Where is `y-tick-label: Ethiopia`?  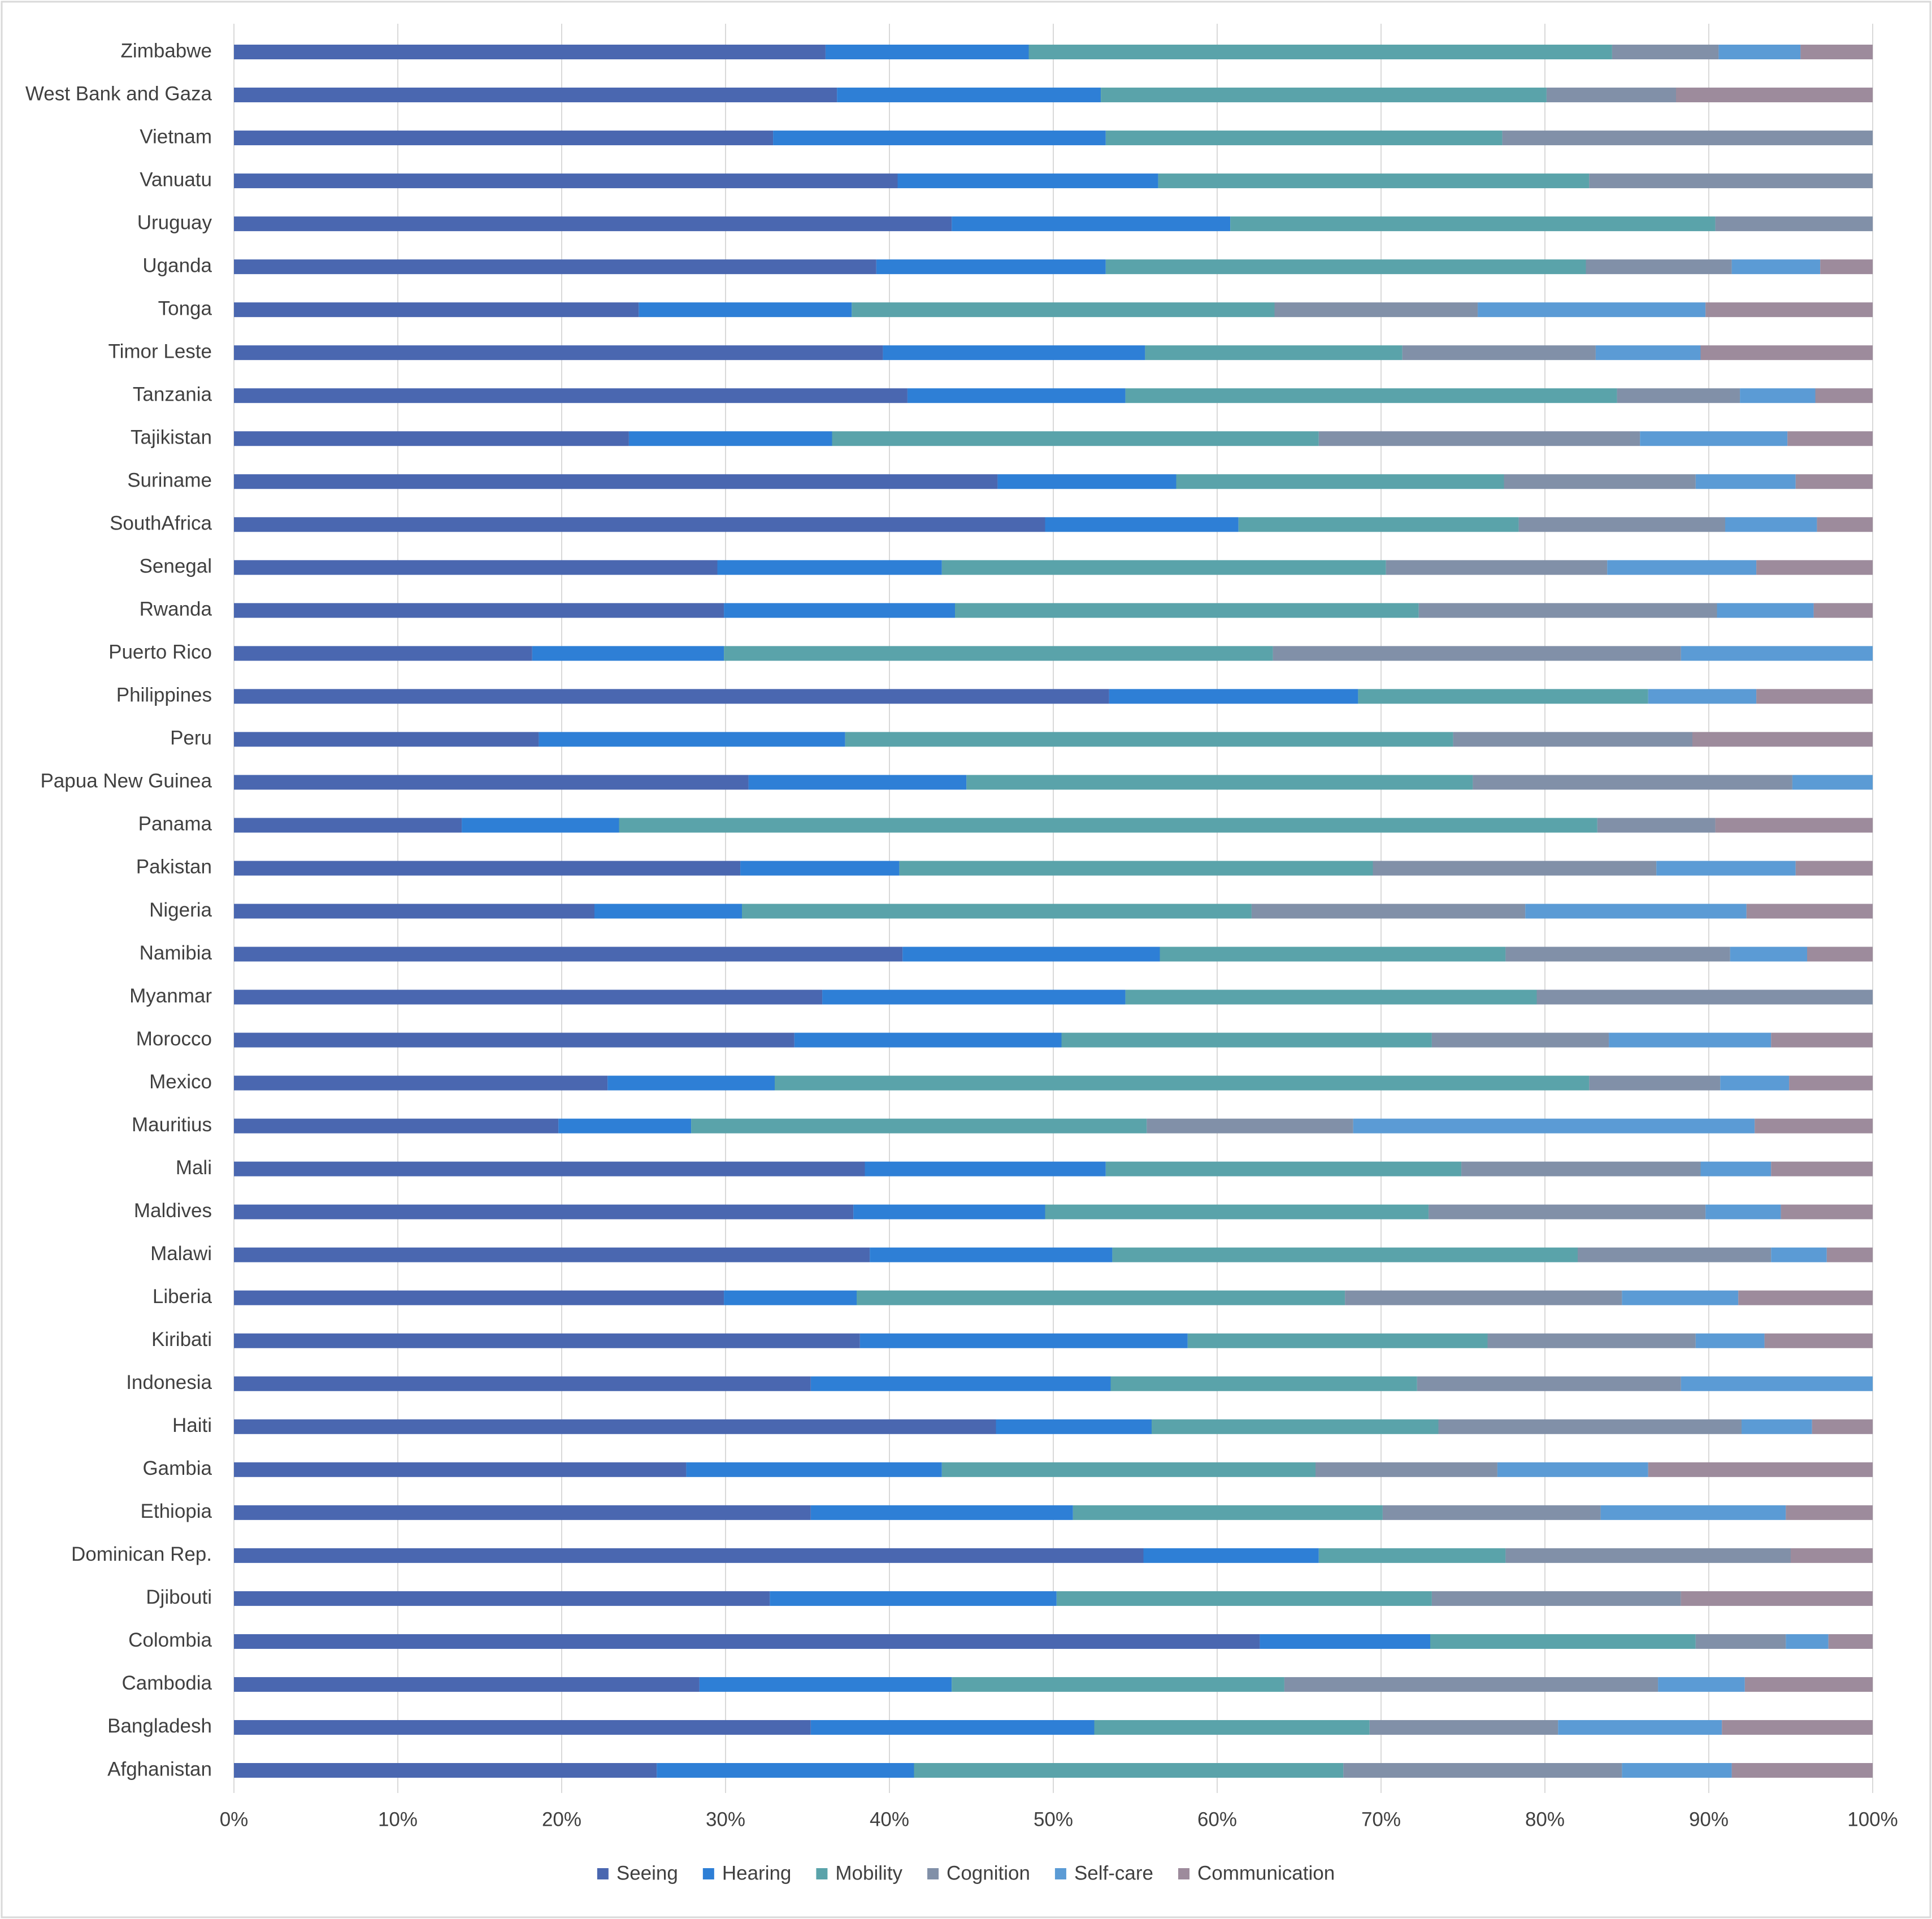 y-tick-label: Ethiopia is located at coordinates (176, 1511).